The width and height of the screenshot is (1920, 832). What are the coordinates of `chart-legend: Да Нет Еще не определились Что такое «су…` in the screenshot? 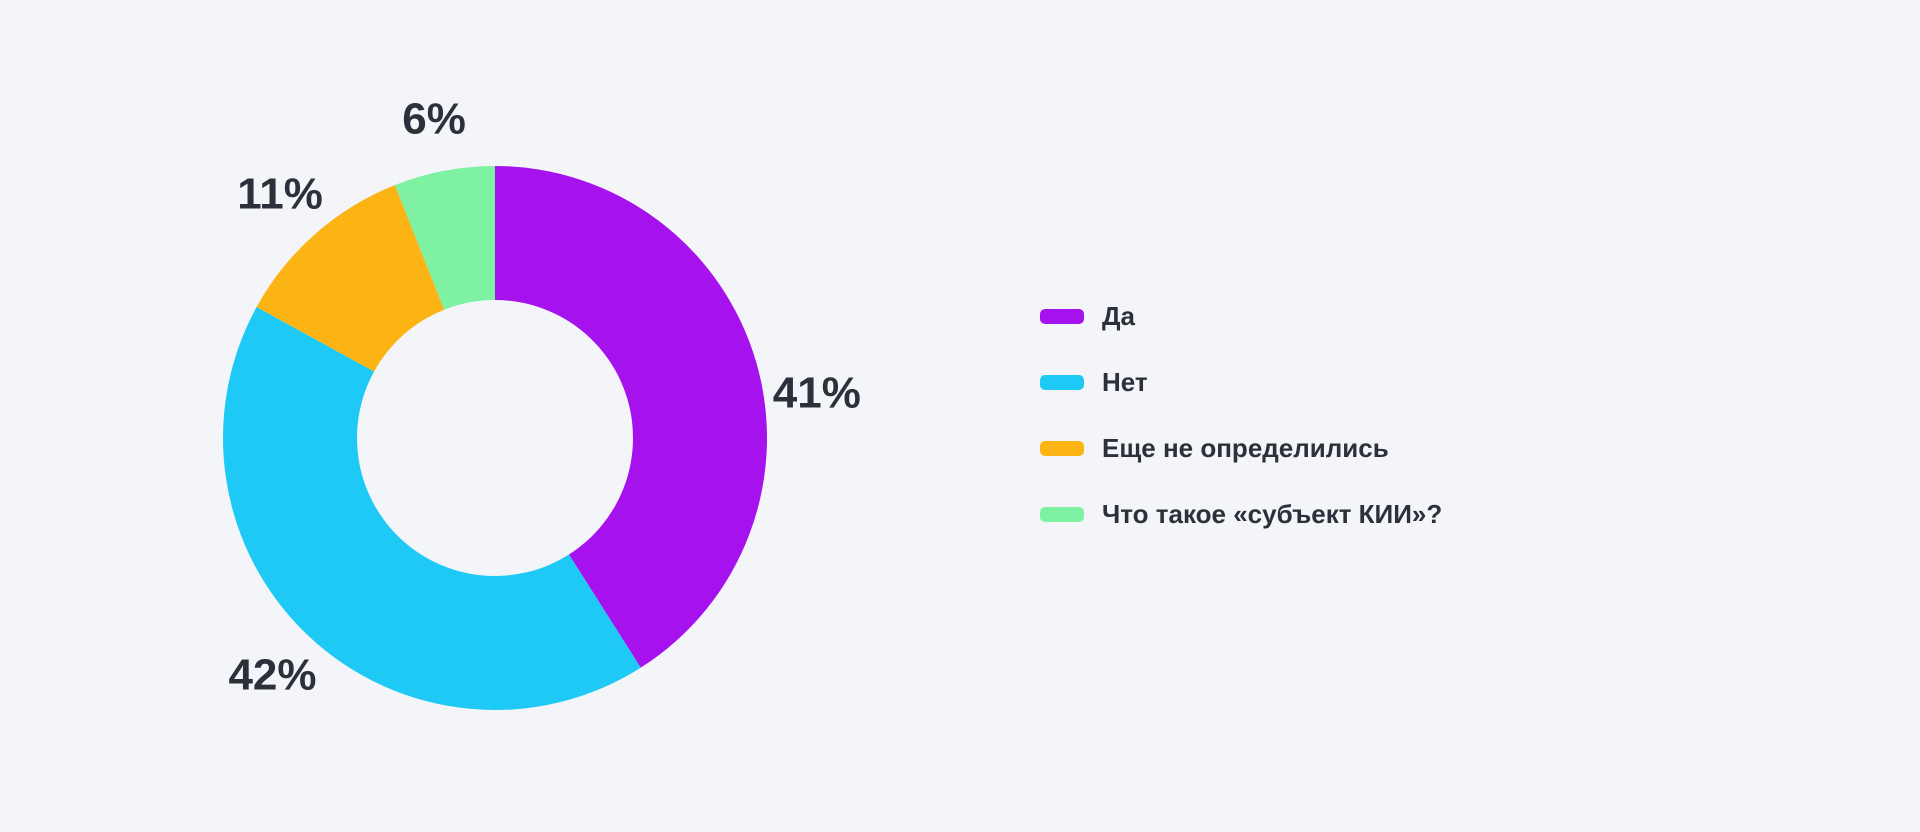 It's located at (1241, 415).